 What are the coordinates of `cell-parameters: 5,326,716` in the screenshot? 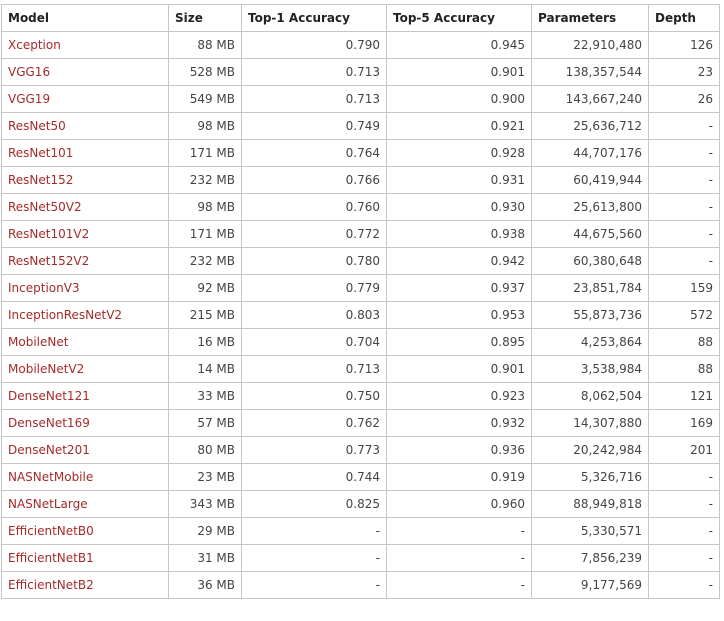 It's located at (590, 477).